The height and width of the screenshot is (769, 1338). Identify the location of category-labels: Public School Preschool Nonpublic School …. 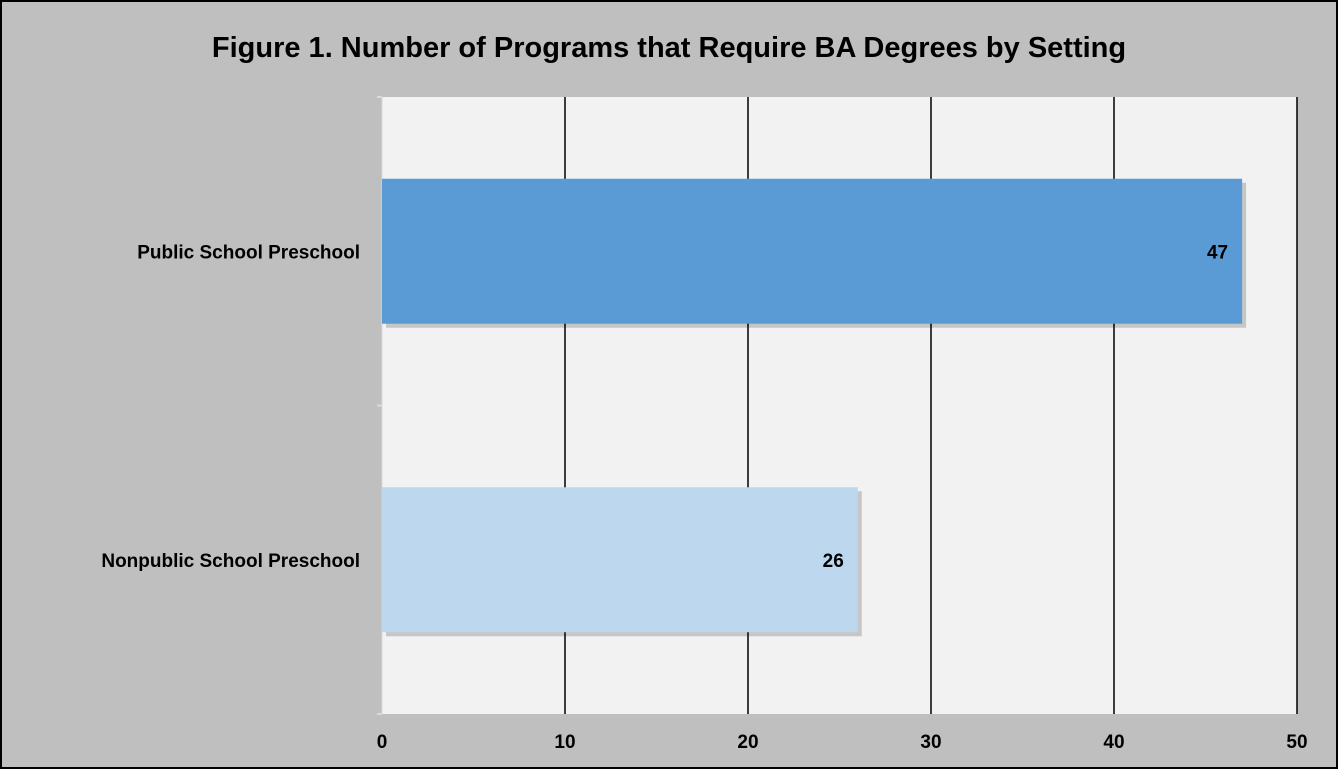
(230, 407).